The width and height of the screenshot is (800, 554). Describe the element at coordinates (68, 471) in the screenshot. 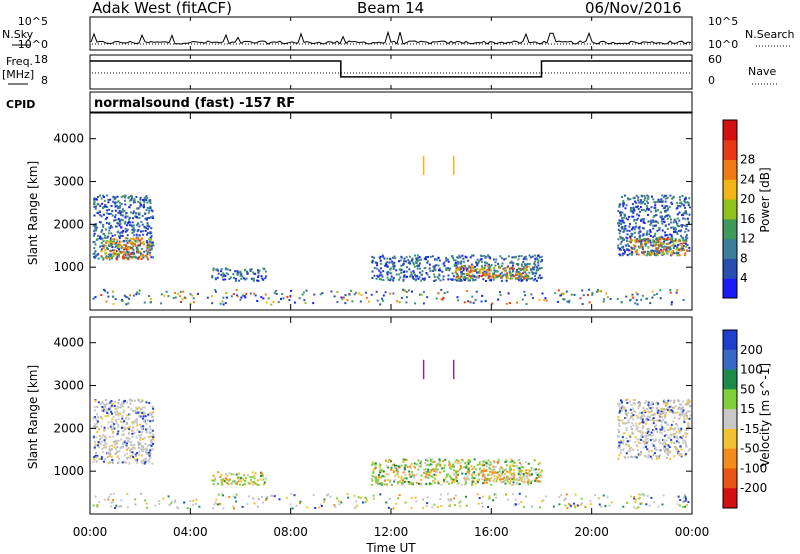

I see `velocity-ytick-label: 1000` at that location.